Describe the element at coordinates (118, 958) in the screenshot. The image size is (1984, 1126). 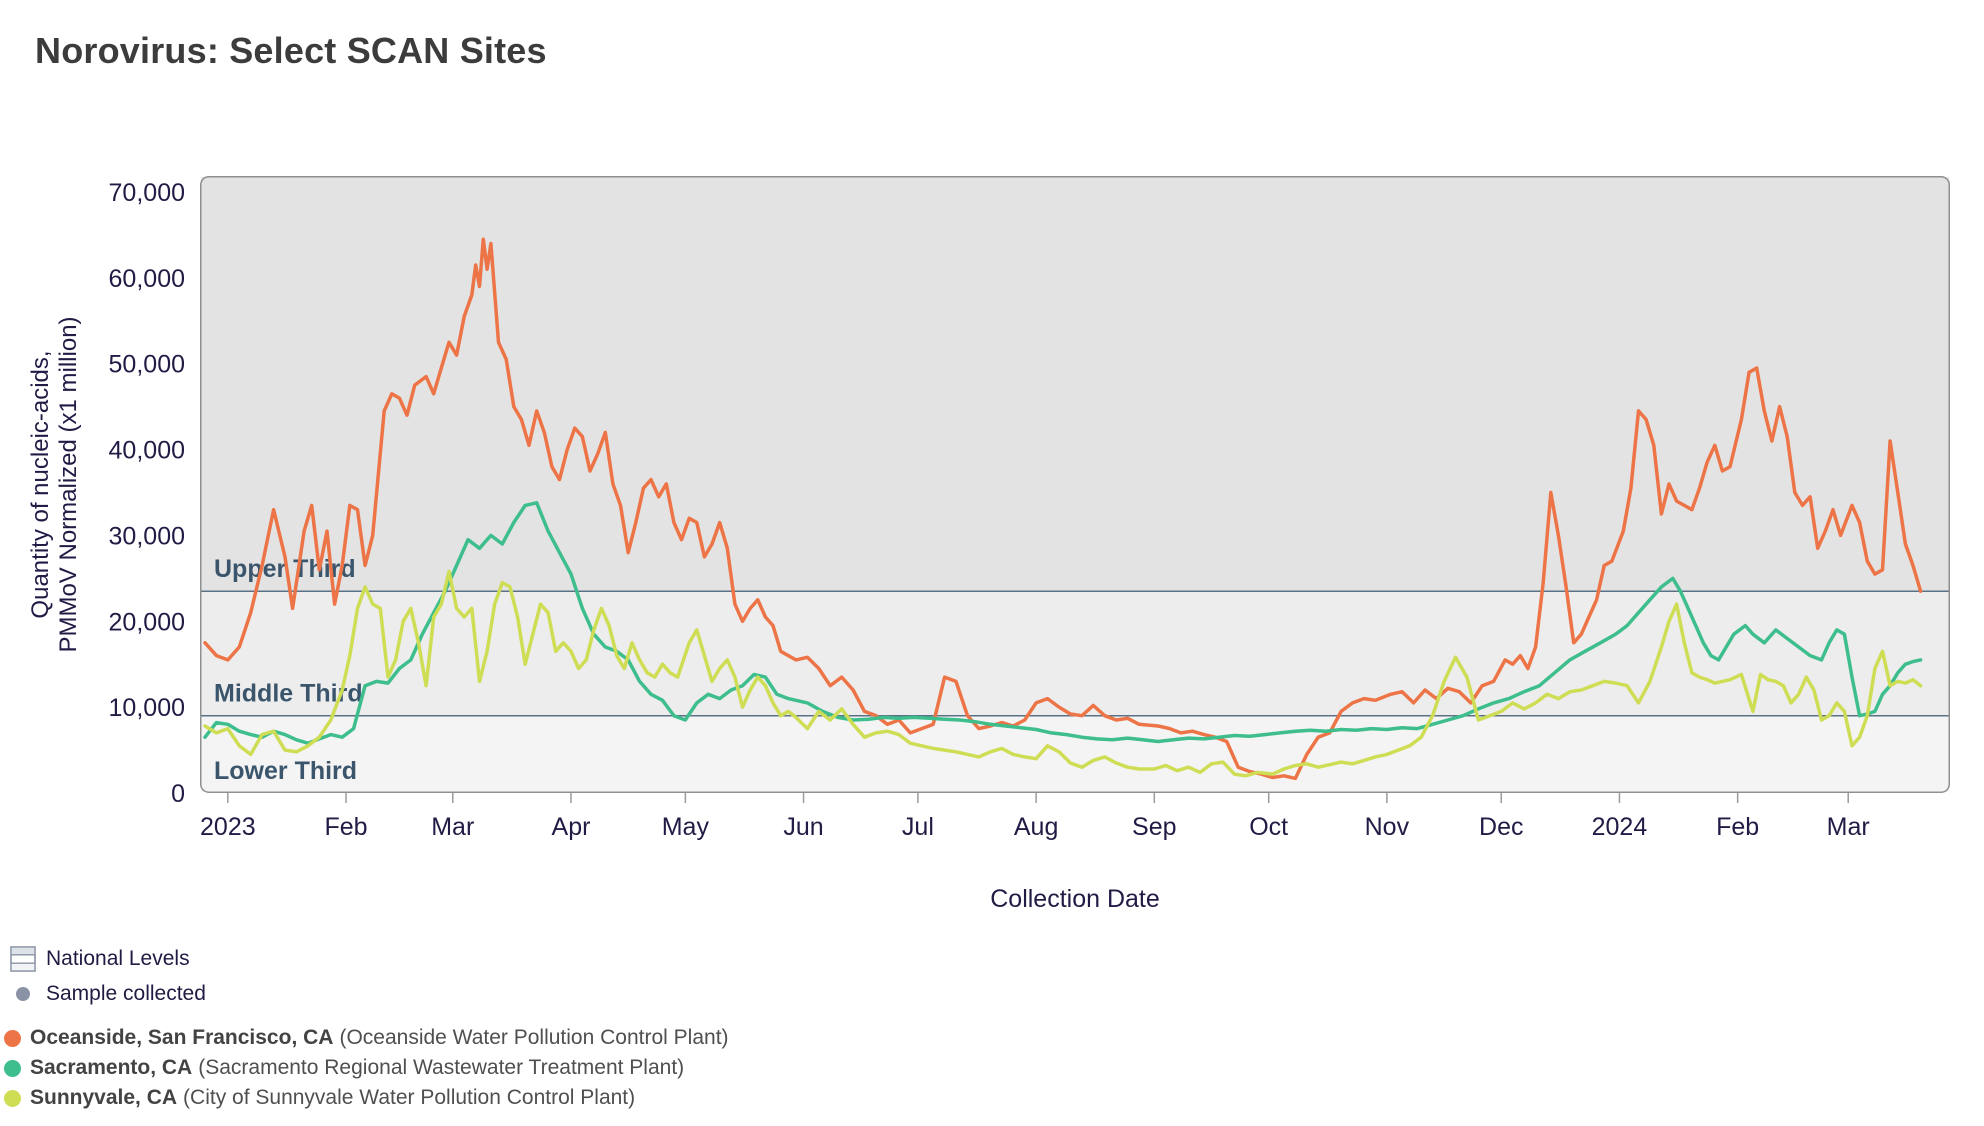
I see `legend-national-levels-label: National Levels` at that location.